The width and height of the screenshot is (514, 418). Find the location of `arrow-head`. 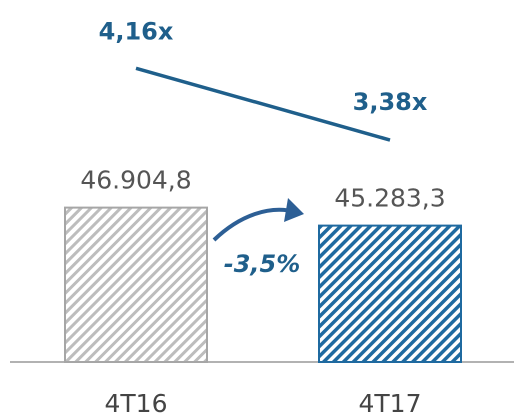

arrow-head is located at coordinates (294, 210).